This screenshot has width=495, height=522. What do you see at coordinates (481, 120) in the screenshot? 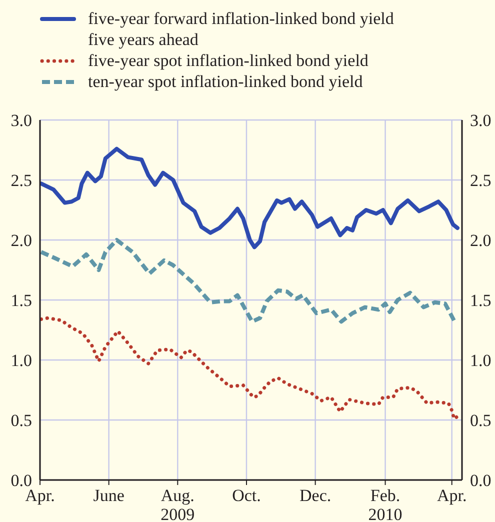
I see `y2-tick-label: 3.0` at bounding box center [481, 120].